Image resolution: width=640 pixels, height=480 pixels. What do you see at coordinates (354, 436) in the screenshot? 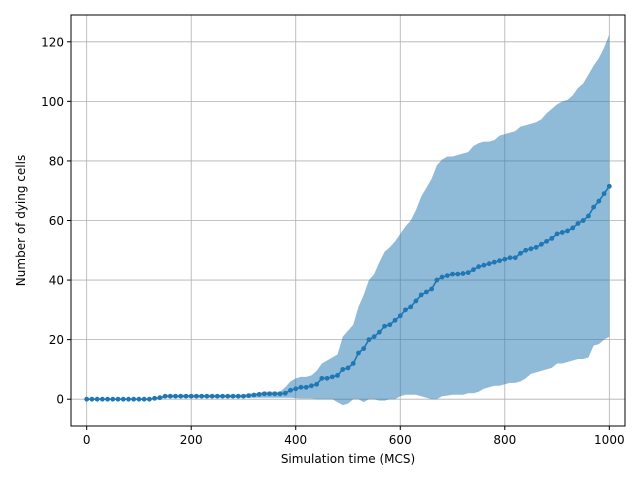
I see `x-axis-ticks: 0 200 400 600 800 1000` at bounding box center [354, 436].